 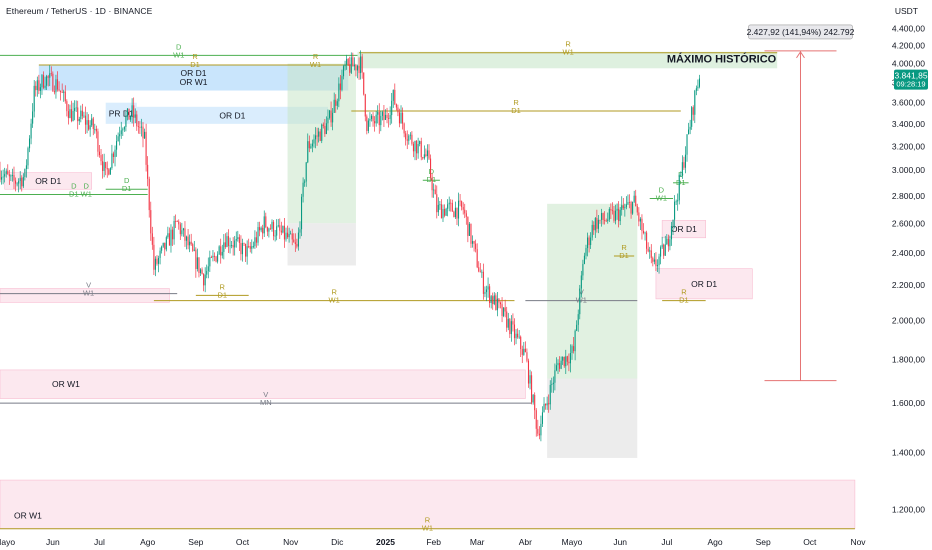 What do you see at coordinates (800, 54) in the screenshot?
I see `measure-arrow-icon` at bounding box center [800, 54].